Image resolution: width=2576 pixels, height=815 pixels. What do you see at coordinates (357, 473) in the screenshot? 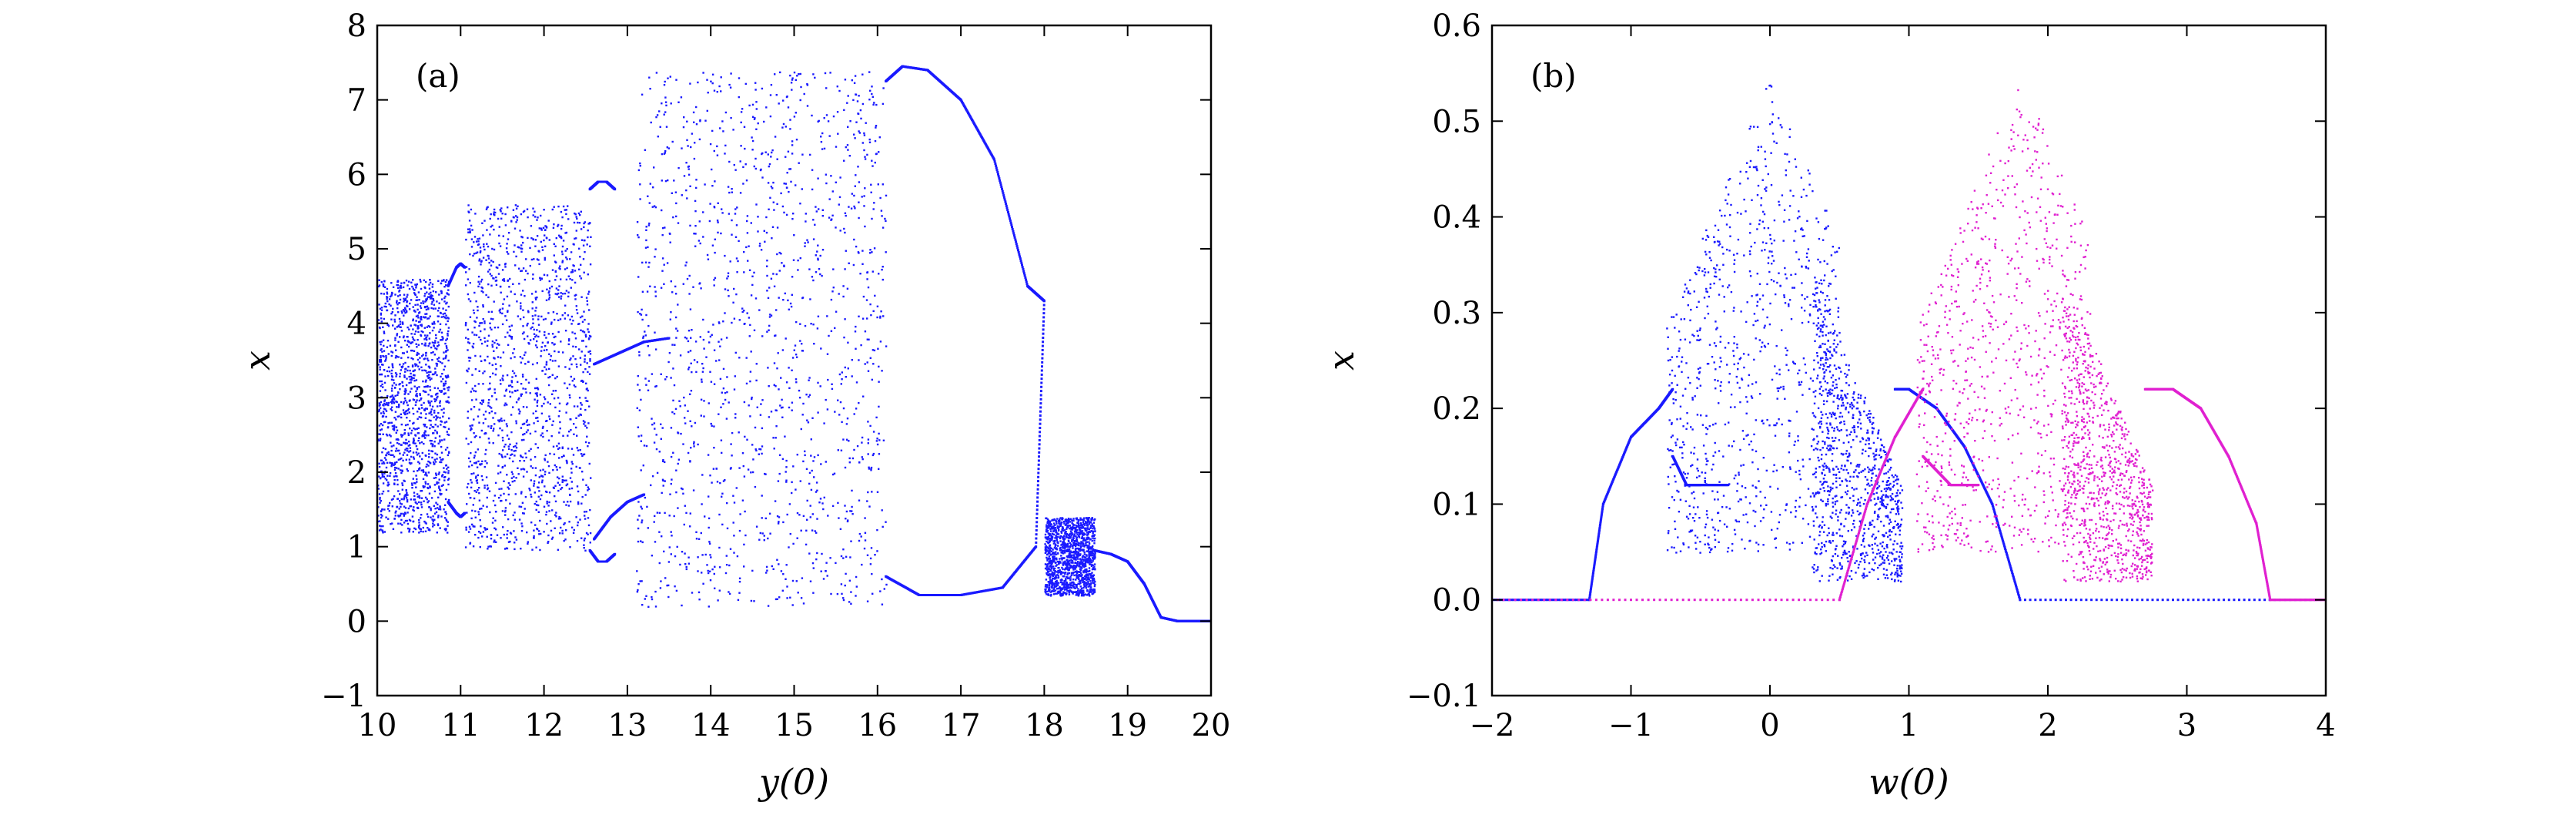
I see `y-tick-label: 2` at bounding box center [357, 473].